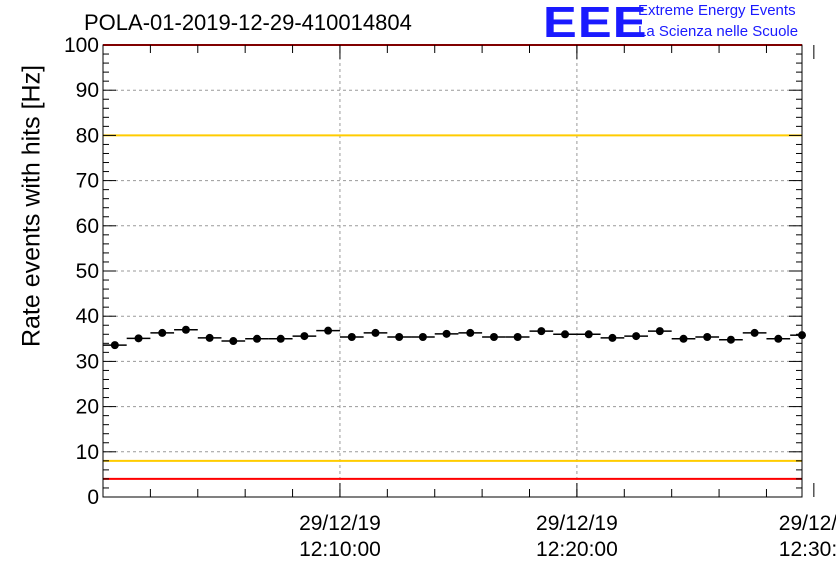 The width and height of the screenshot is (836, 572). Describe the element at coordinates (87, 271) in the screenshot. I see `y-tick-label: 50` at that location.